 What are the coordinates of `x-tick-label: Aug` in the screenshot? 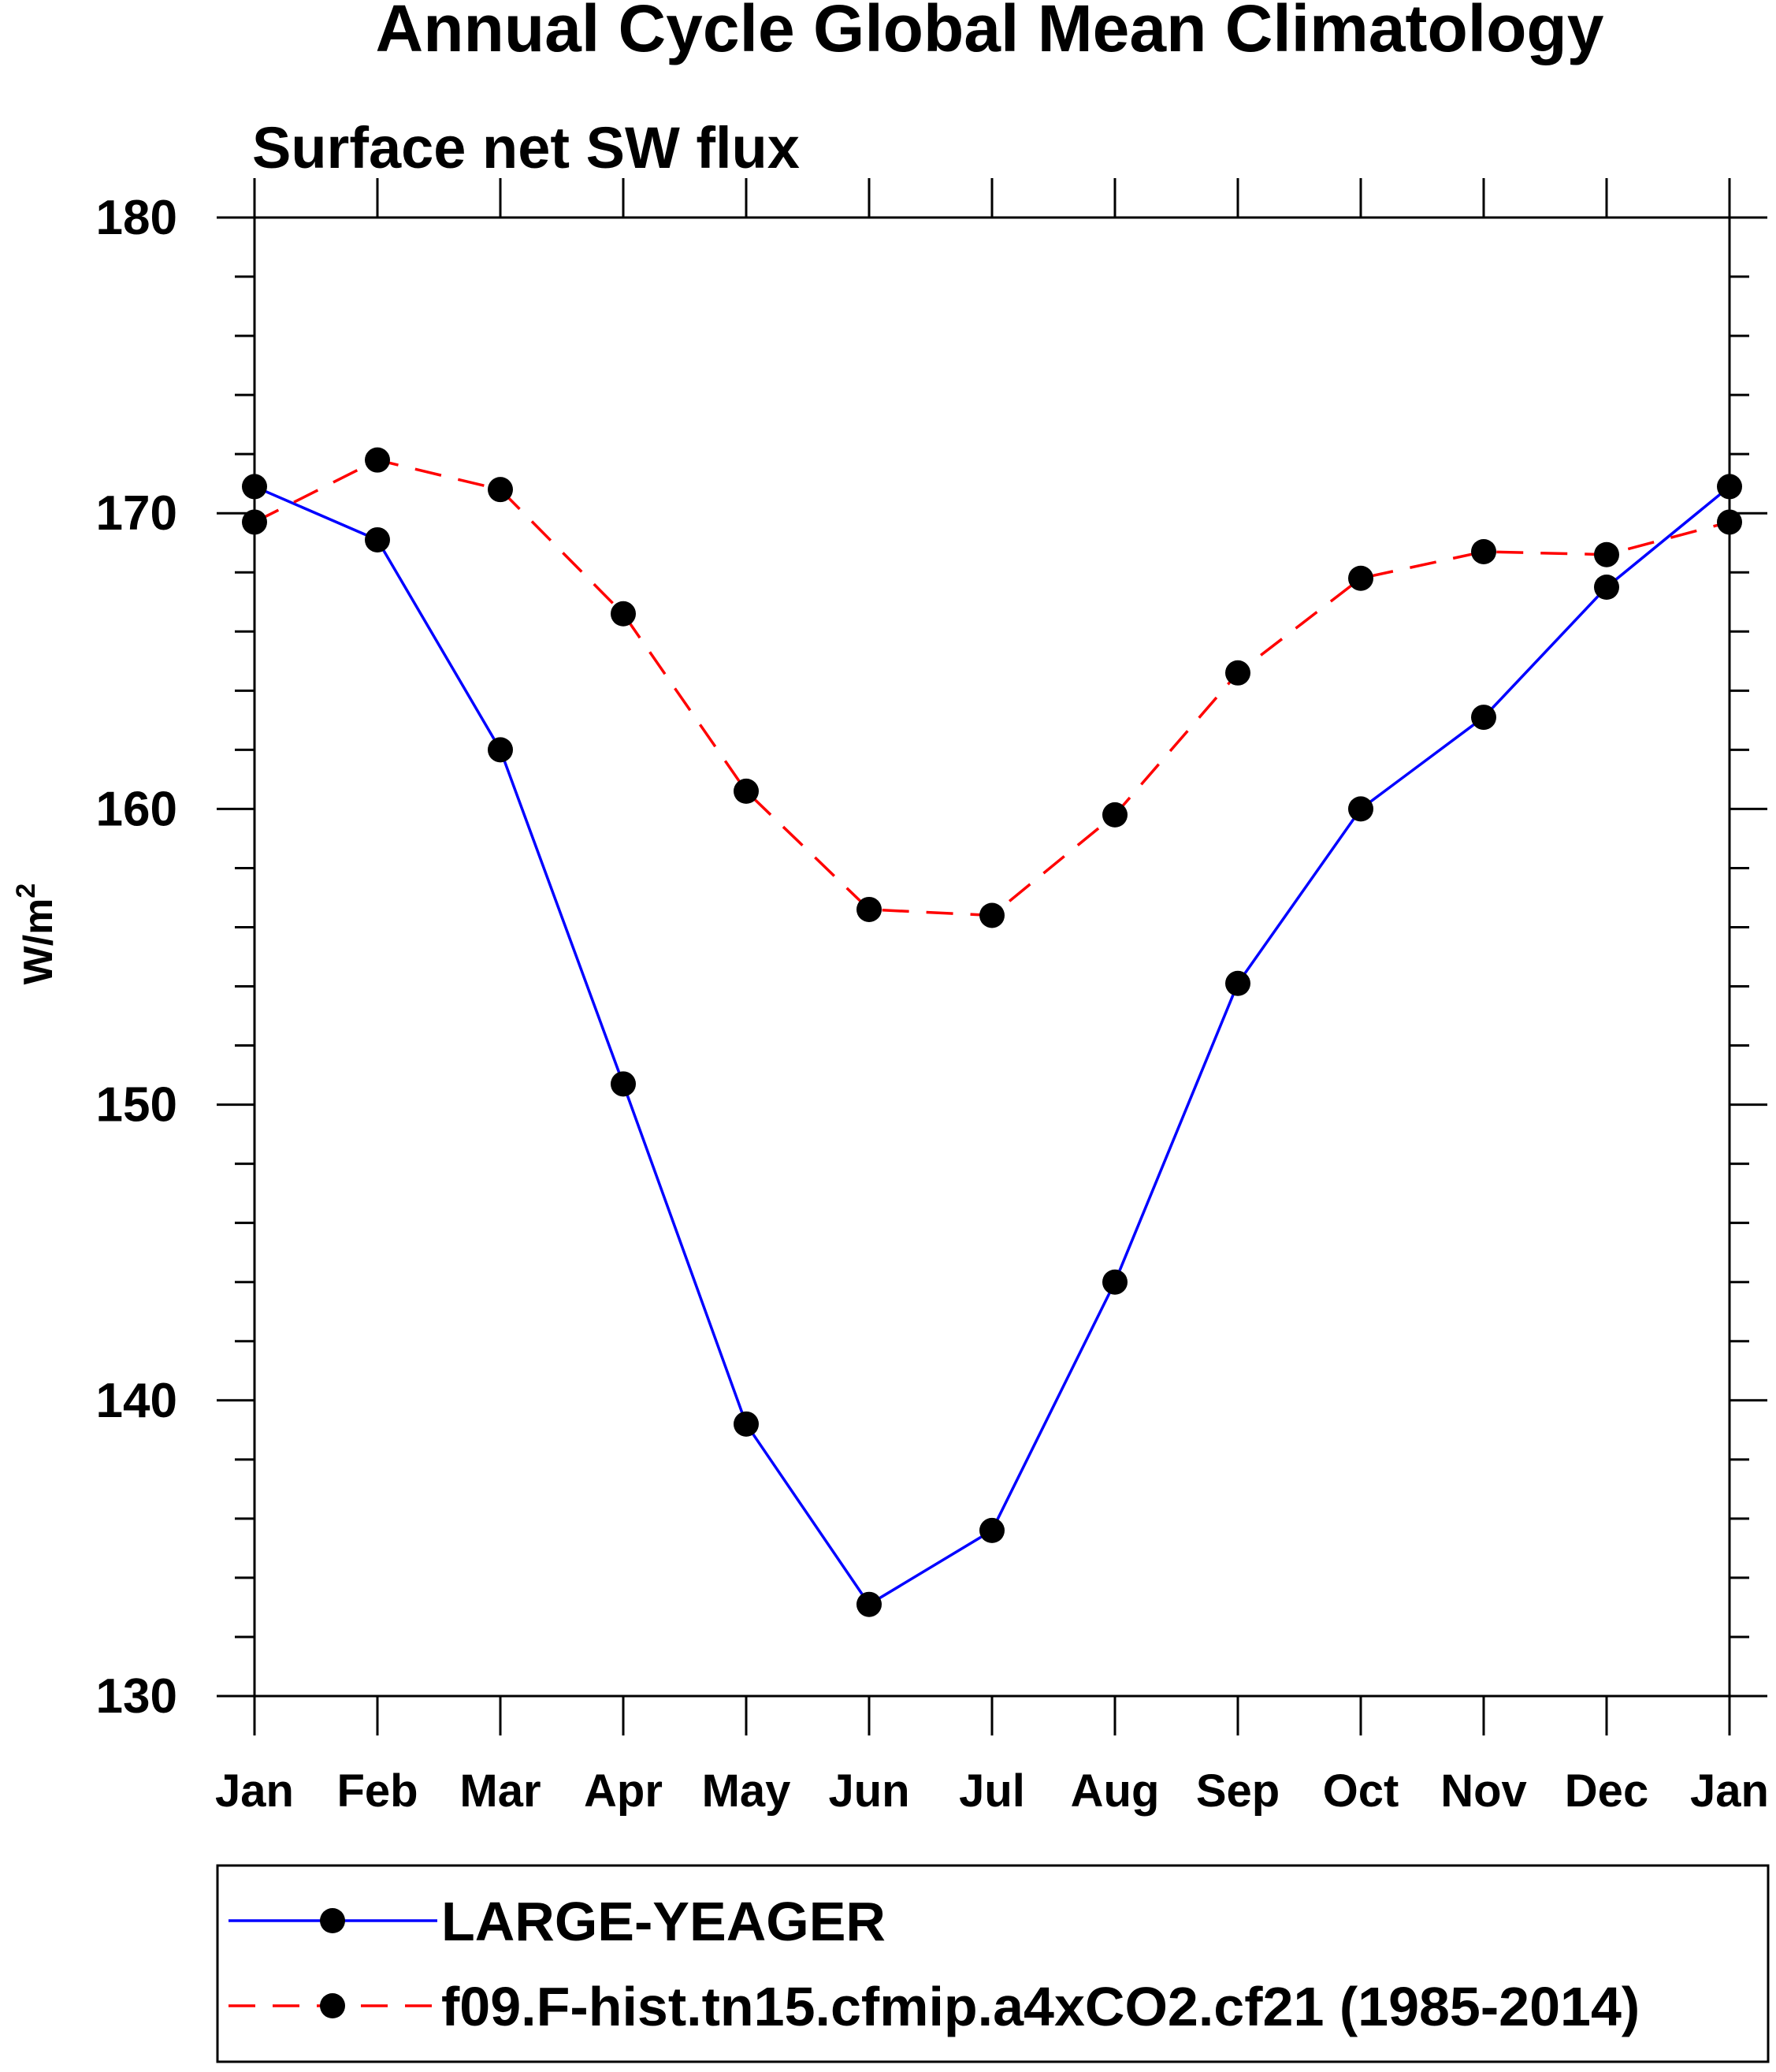 It's located at (1115, 1791).